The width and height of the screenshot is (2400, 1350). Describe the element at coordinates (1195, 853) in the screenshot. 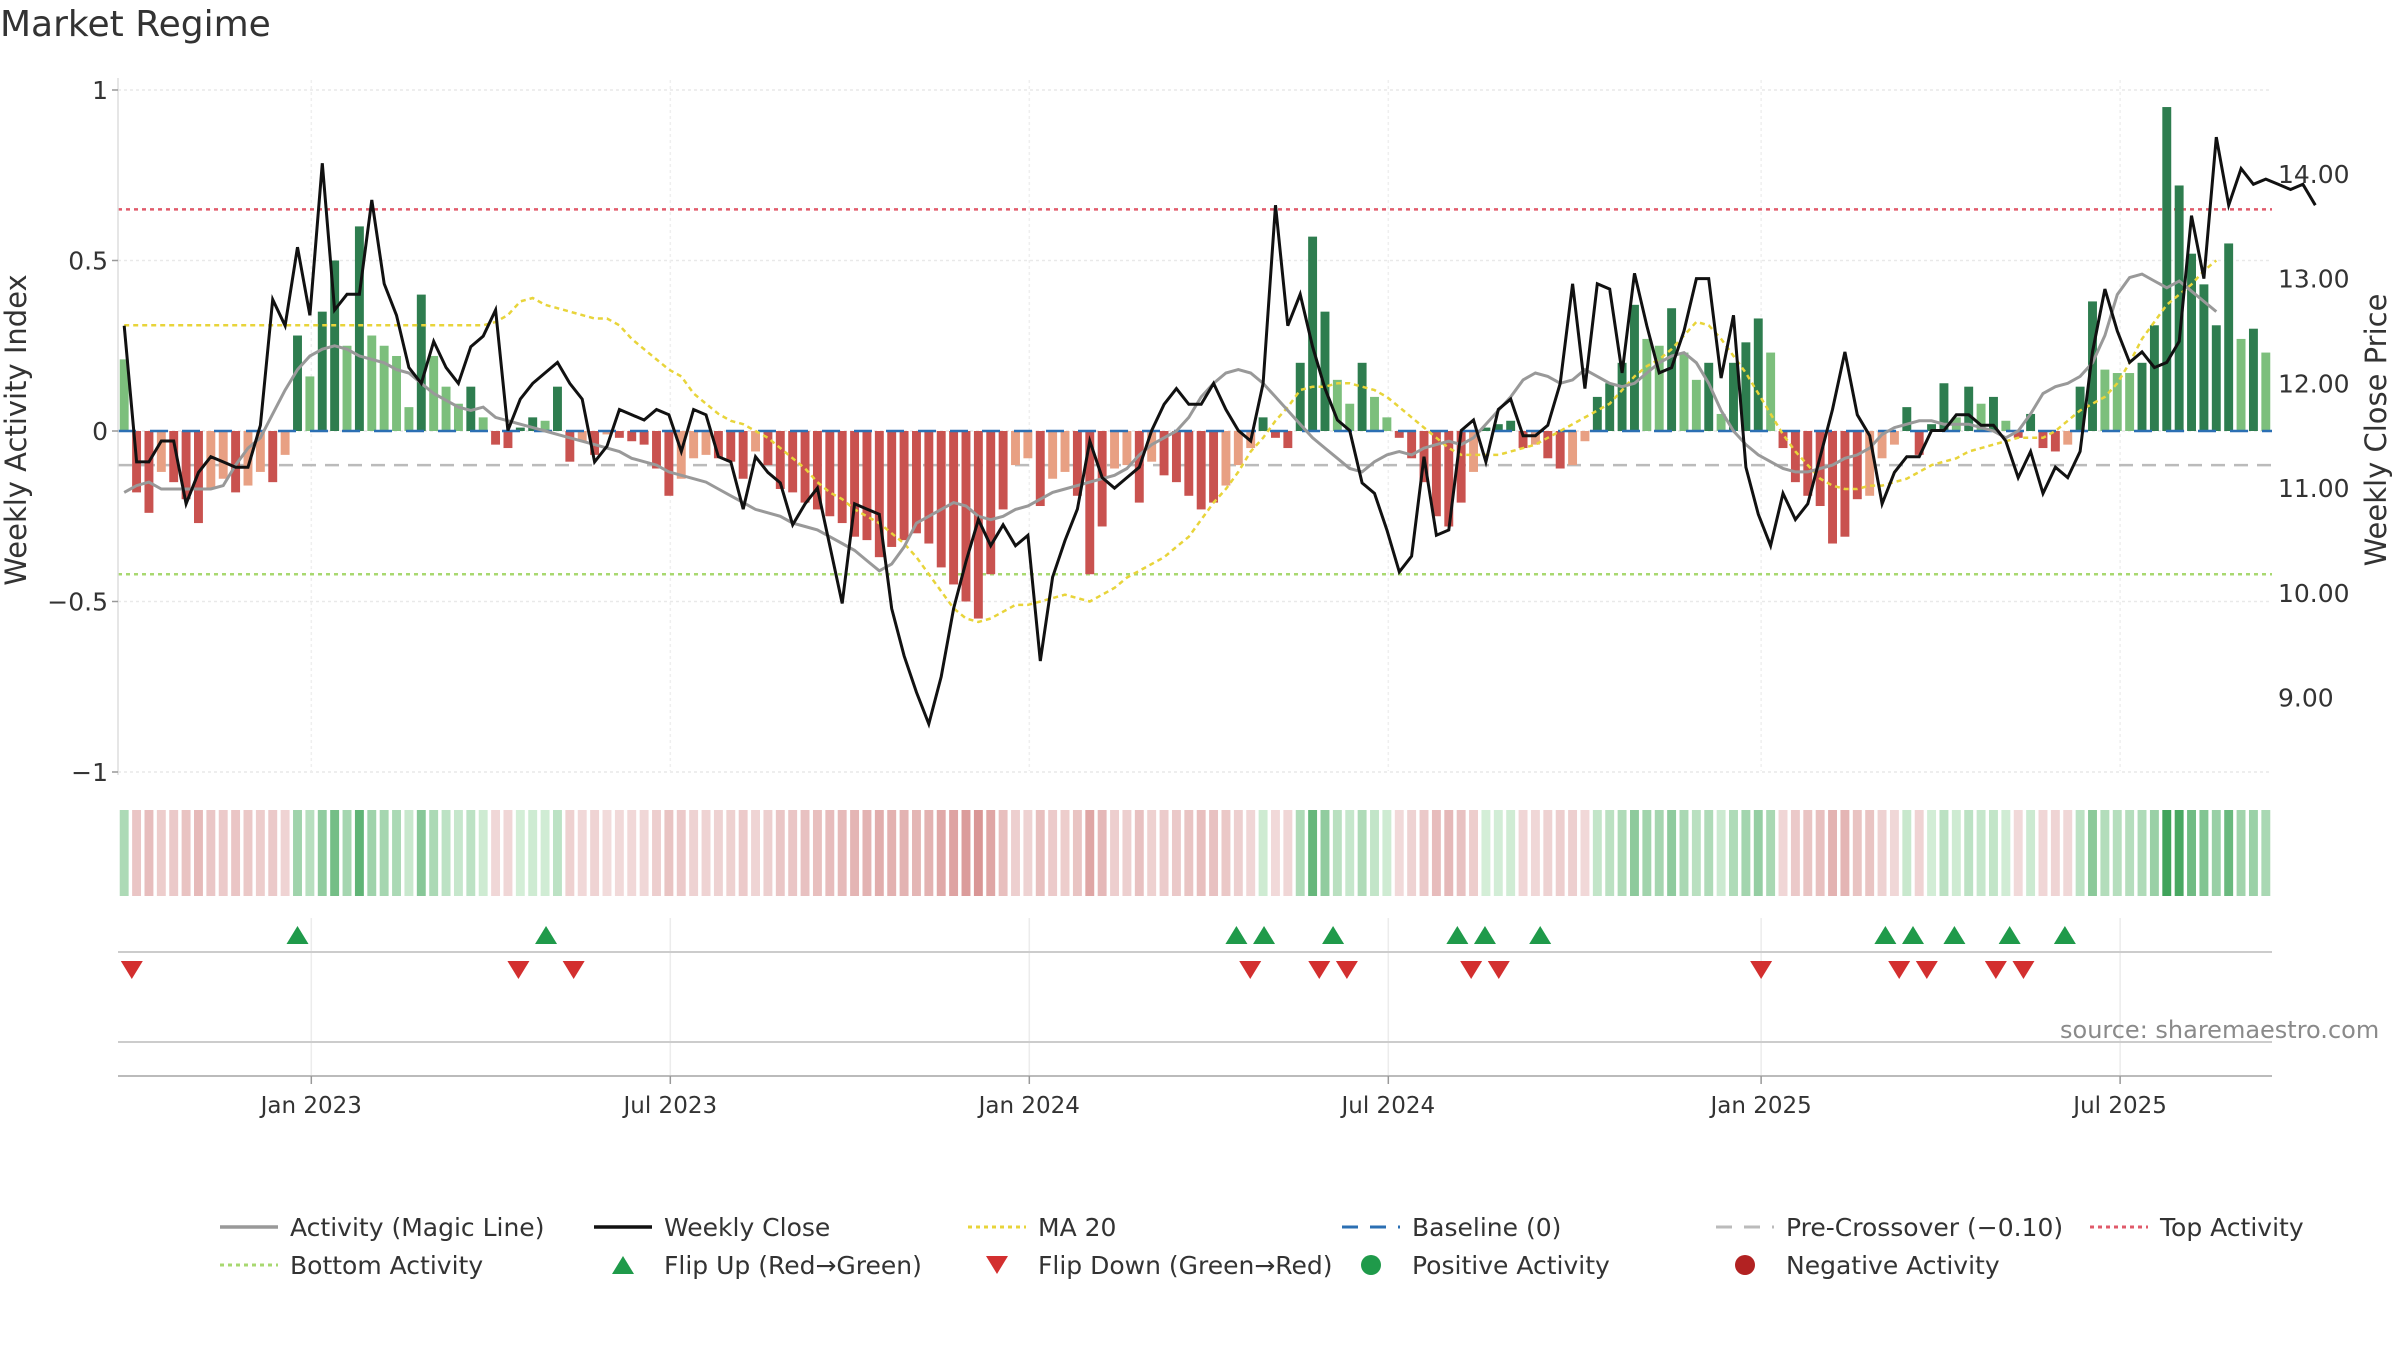

I see `regime-heat-strip` at that location.